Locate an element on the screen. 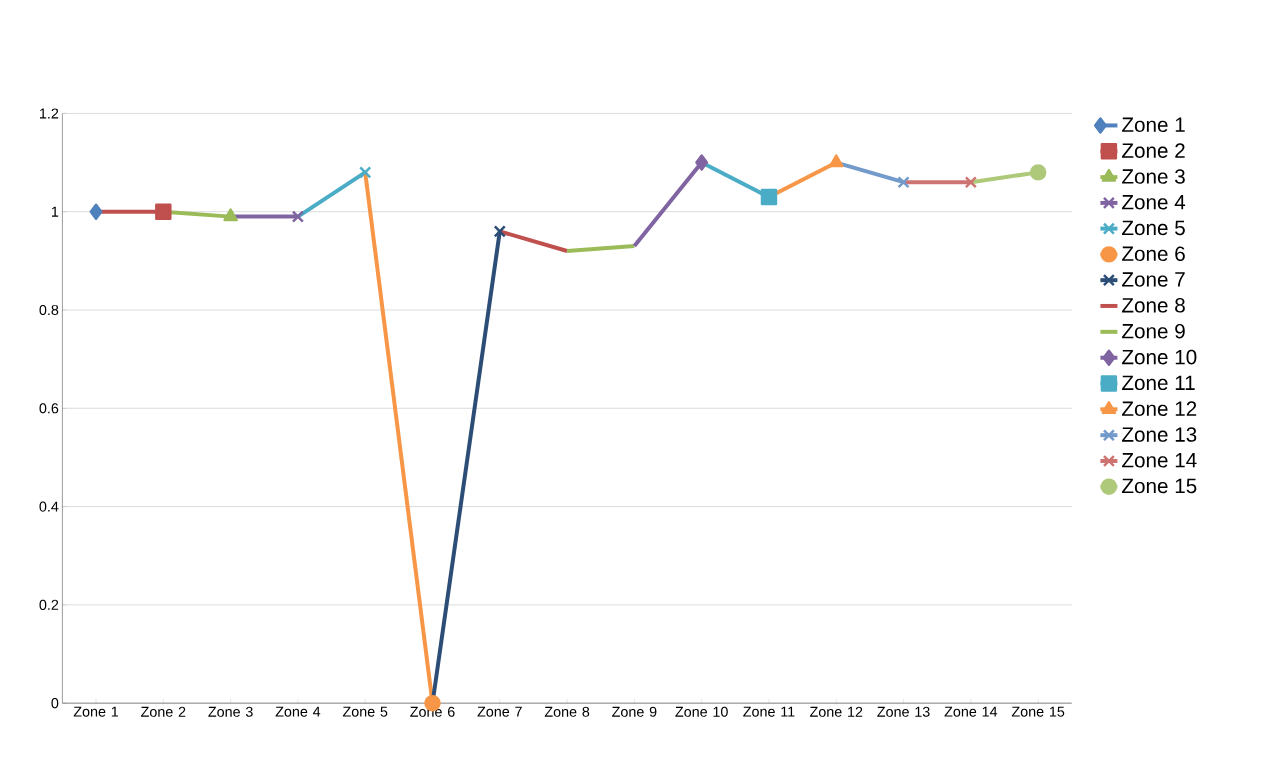 This screenshot has width=1266, height=777. x-tick-label: Zone 3 is located at coordinates (230, 711).